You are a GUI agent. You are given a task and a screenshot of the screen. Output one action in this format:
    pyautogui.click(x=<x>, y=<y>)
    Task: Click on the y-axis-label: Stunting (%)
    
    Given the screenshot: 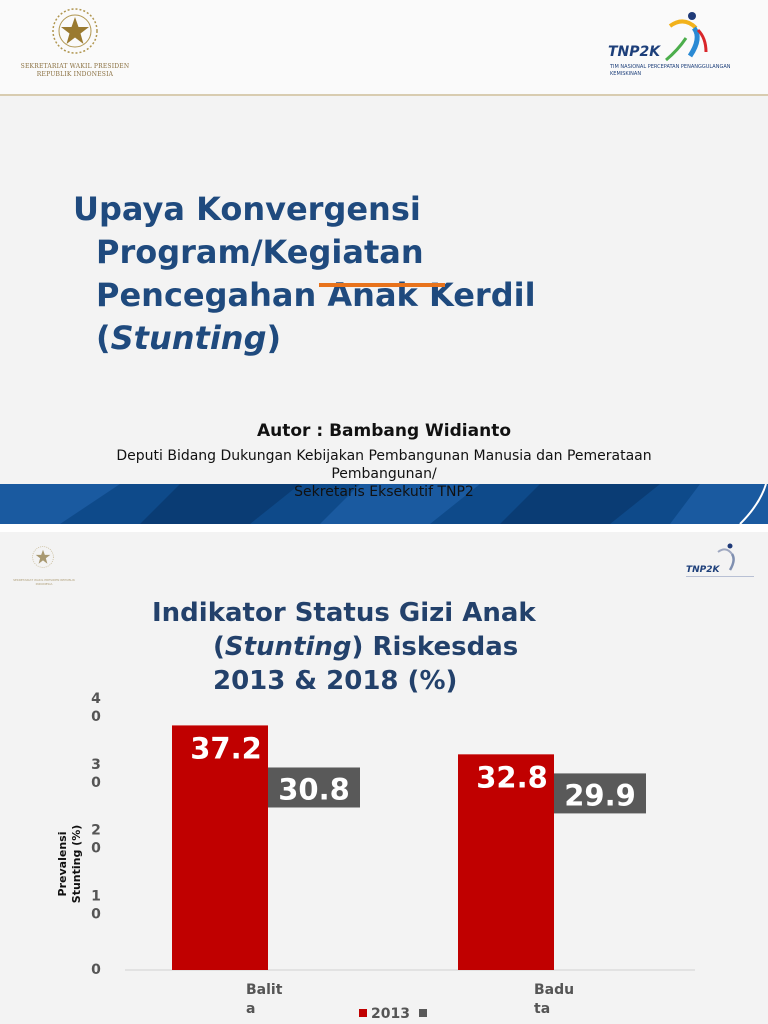 What is the action you would take?
    pyautogui.click(x=76, y=864)
    